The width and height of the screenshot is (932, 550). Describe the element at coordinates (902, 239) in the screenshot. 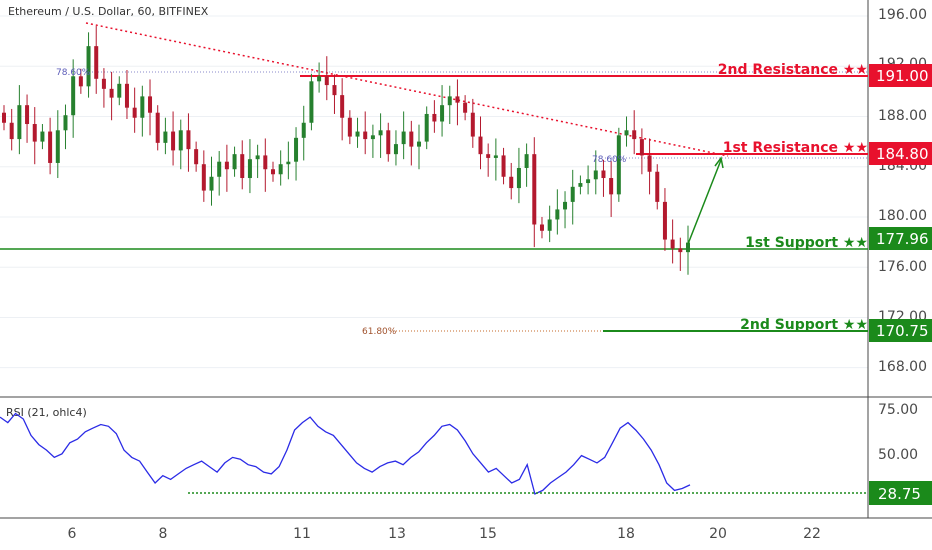

I see `support-1-value: 177.96` at that location.